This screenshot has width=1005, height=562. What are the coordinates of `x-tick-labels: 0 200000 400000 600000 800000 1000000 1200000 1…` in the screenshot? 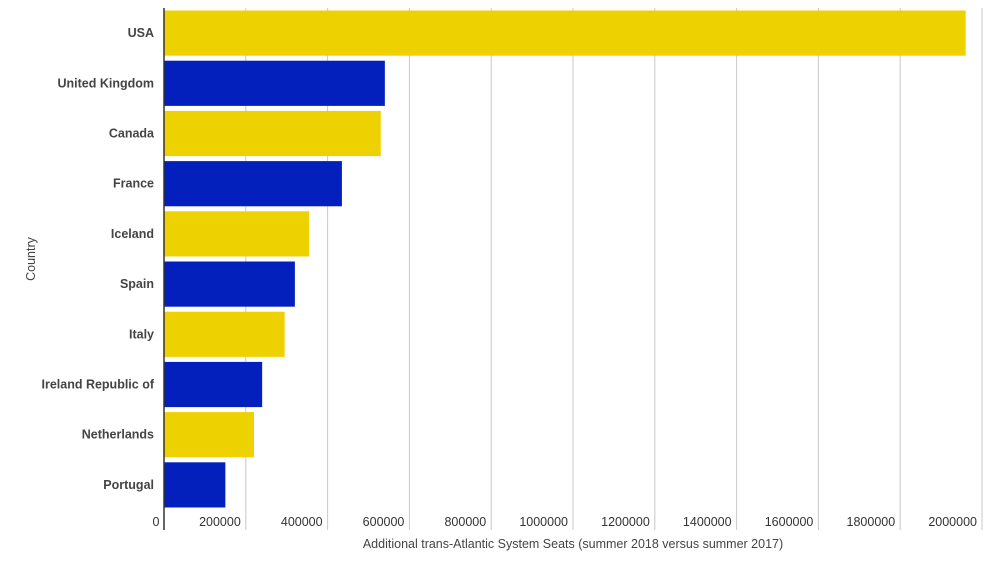 It's located at (565, 522).